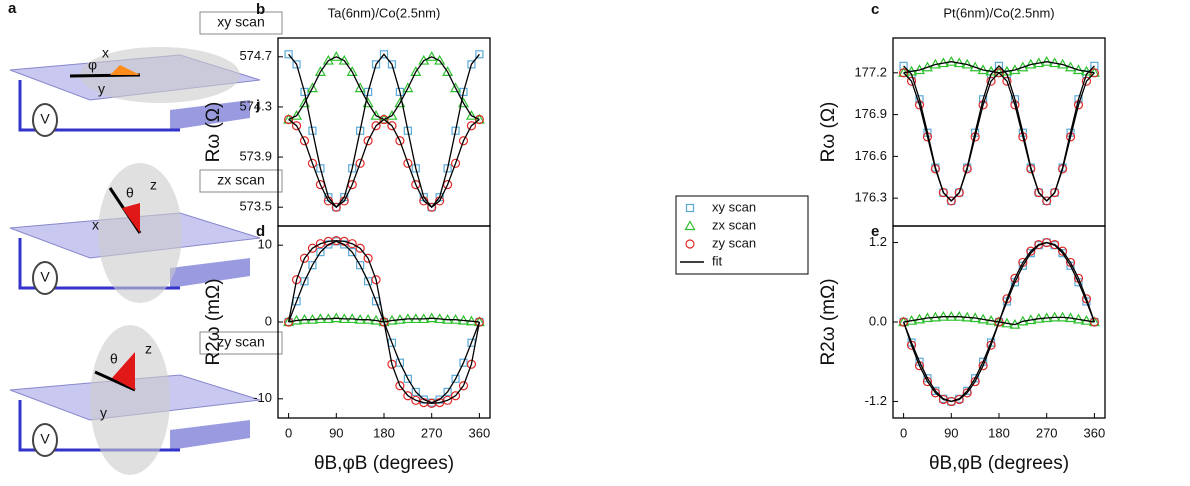 The height and width of the screenshot is (486, 1190). I want to click on legend-label: xy scan, so click(734, 206).